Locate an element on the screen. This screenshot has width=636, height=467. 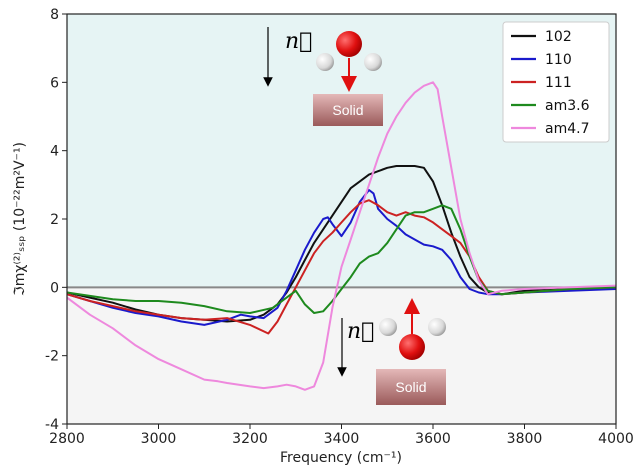
y-tick-label: 8 is located at coordinates (54, 15).